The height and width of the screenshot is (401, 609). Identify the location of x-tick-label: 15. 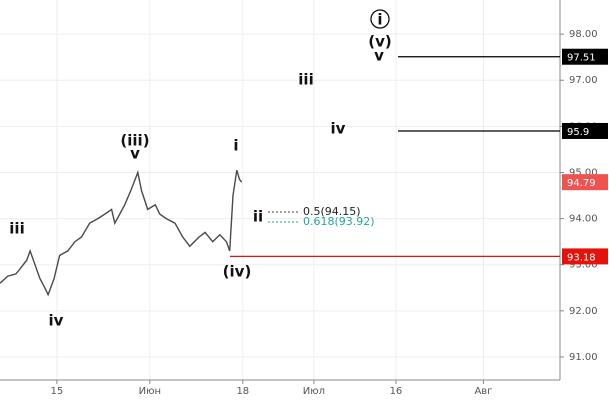
(57, 391).